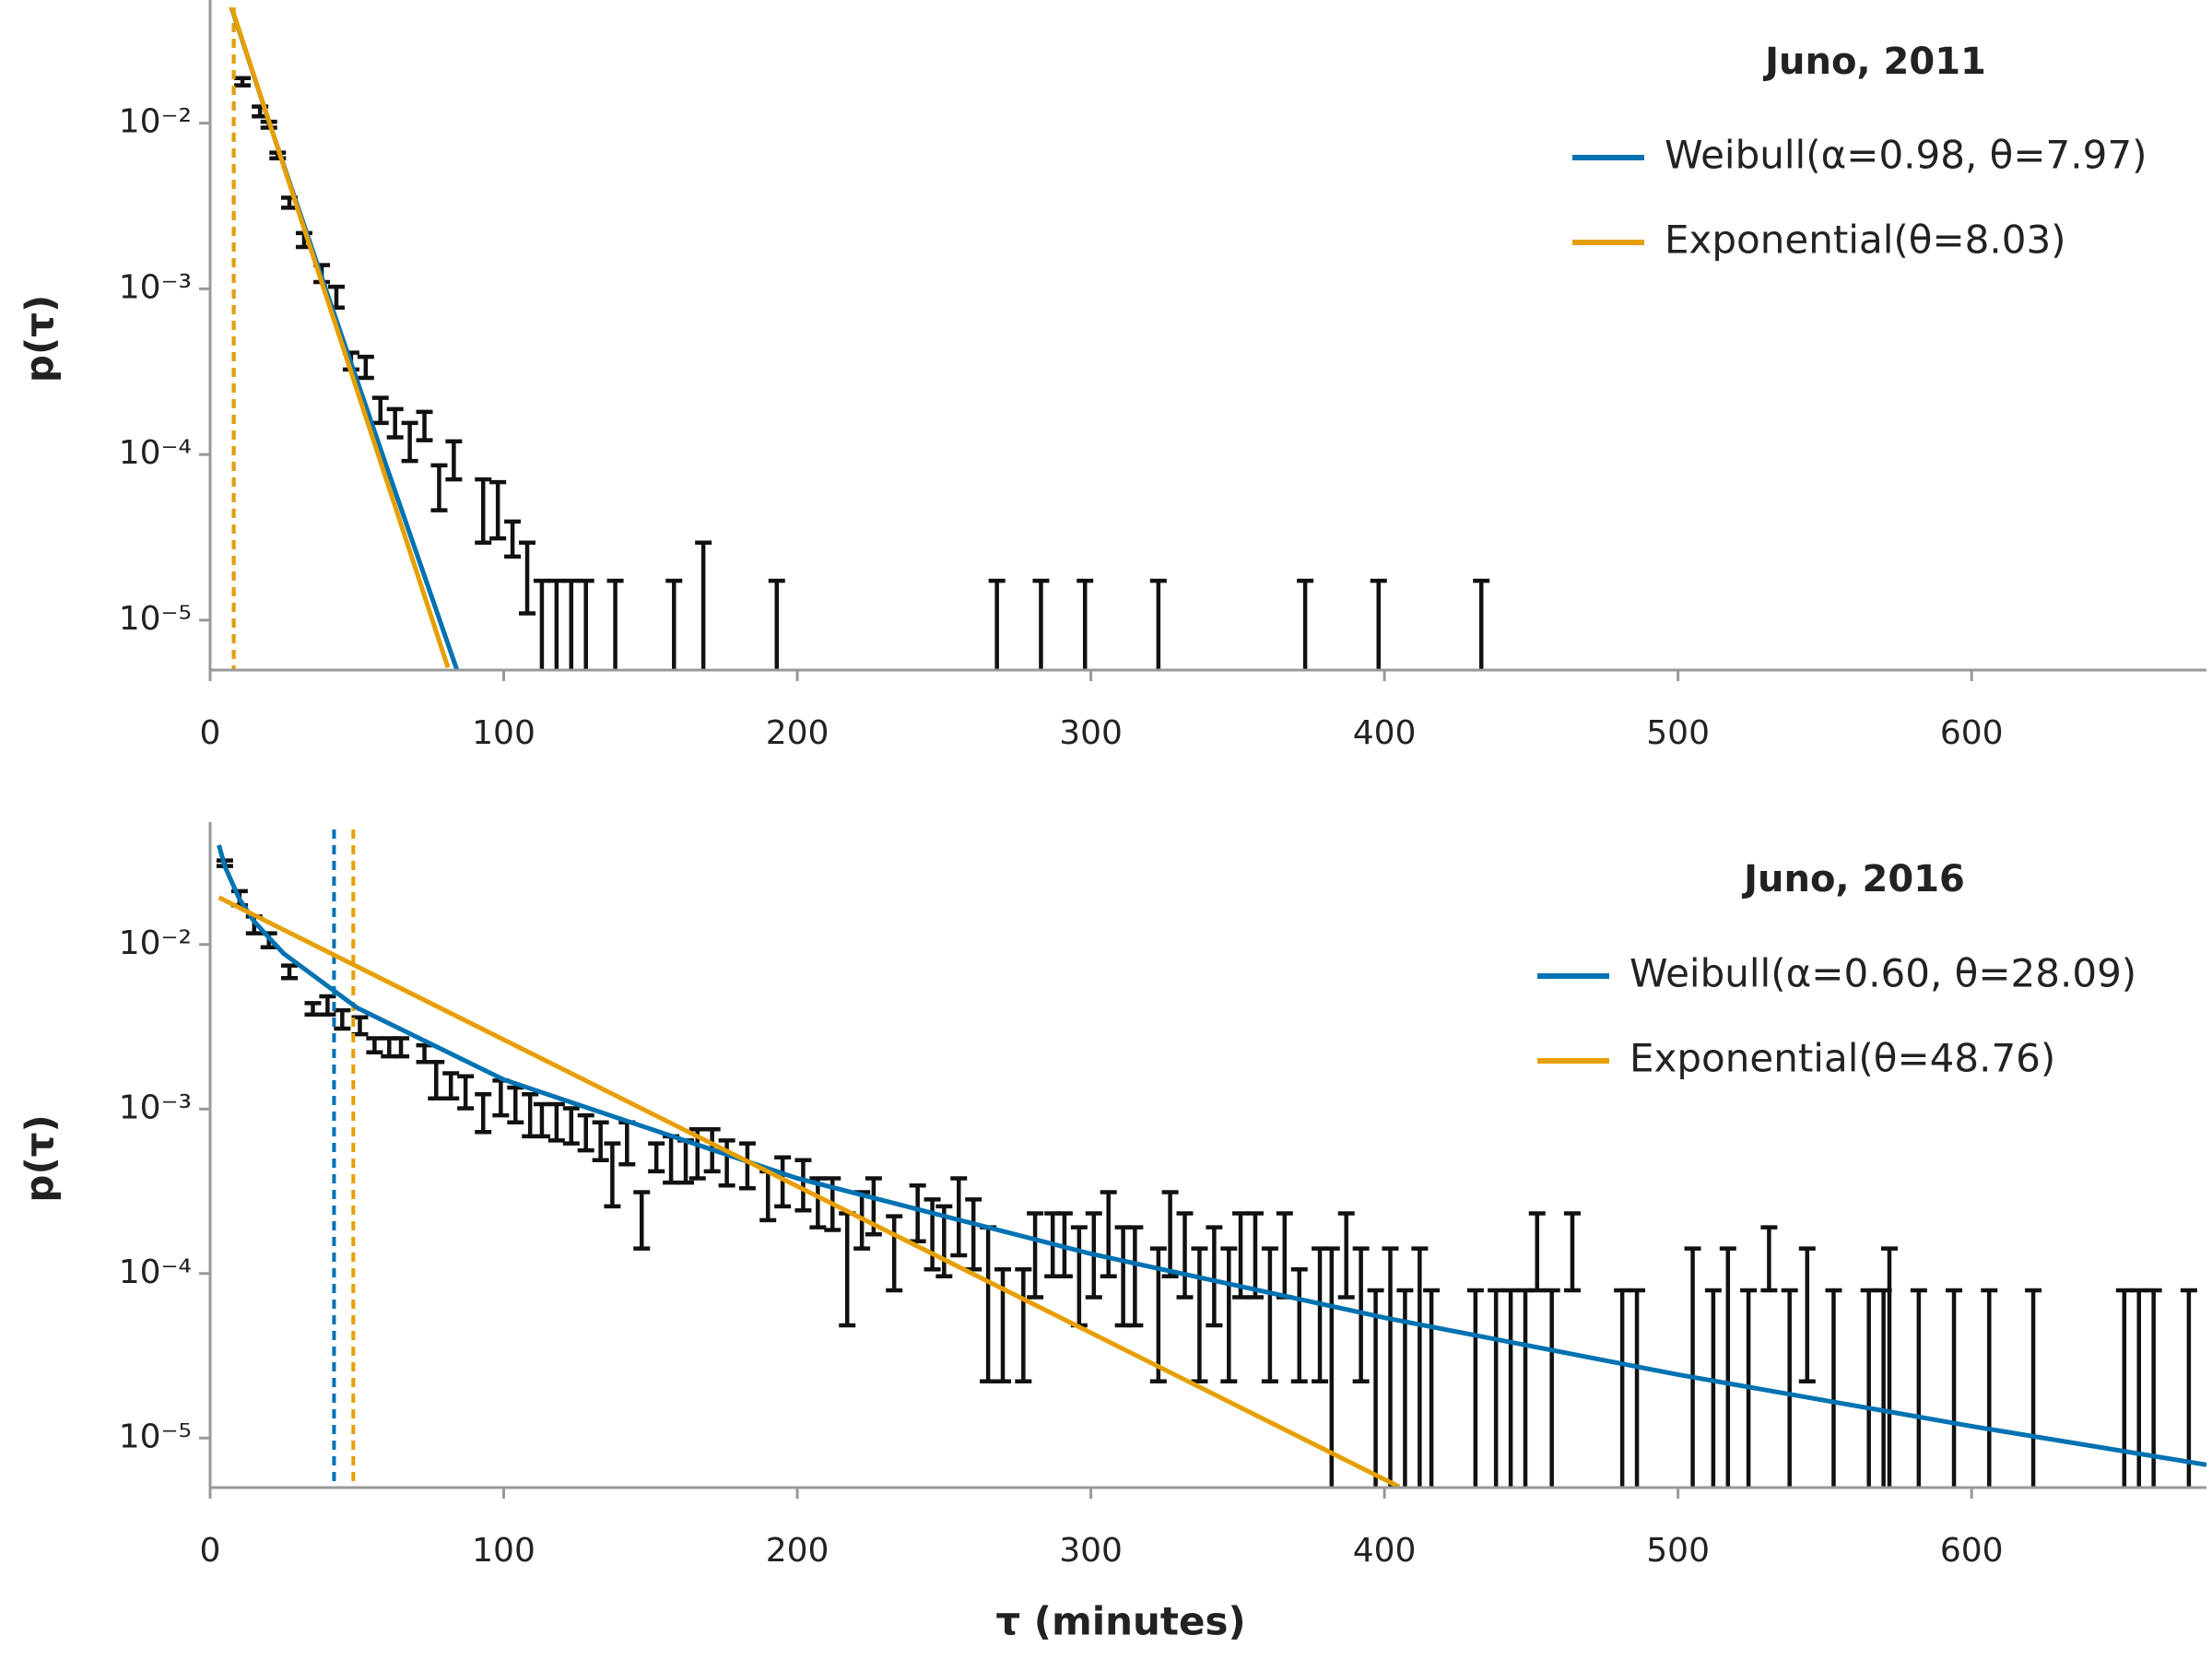 This screenshot has height=1659, width=2212. Describe the element at coordinates (503, 733) in the screenshot. I see `x-tick-label: 100` at that location.